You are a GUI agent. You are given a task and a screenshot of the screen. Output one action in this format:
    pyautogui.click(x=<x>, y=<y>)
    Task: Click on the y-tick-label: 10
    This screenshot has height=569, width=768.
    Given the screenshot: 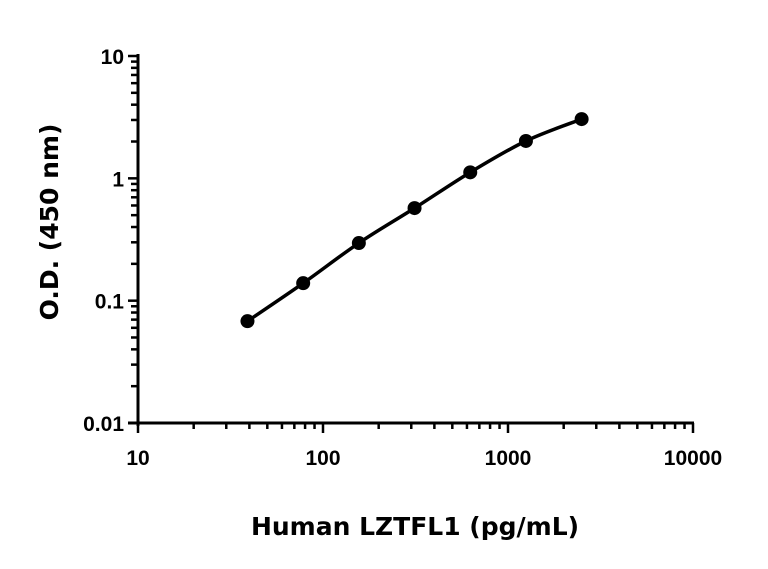 What is the action you would take?
    pyautogui.click(x=112, y=57)
    